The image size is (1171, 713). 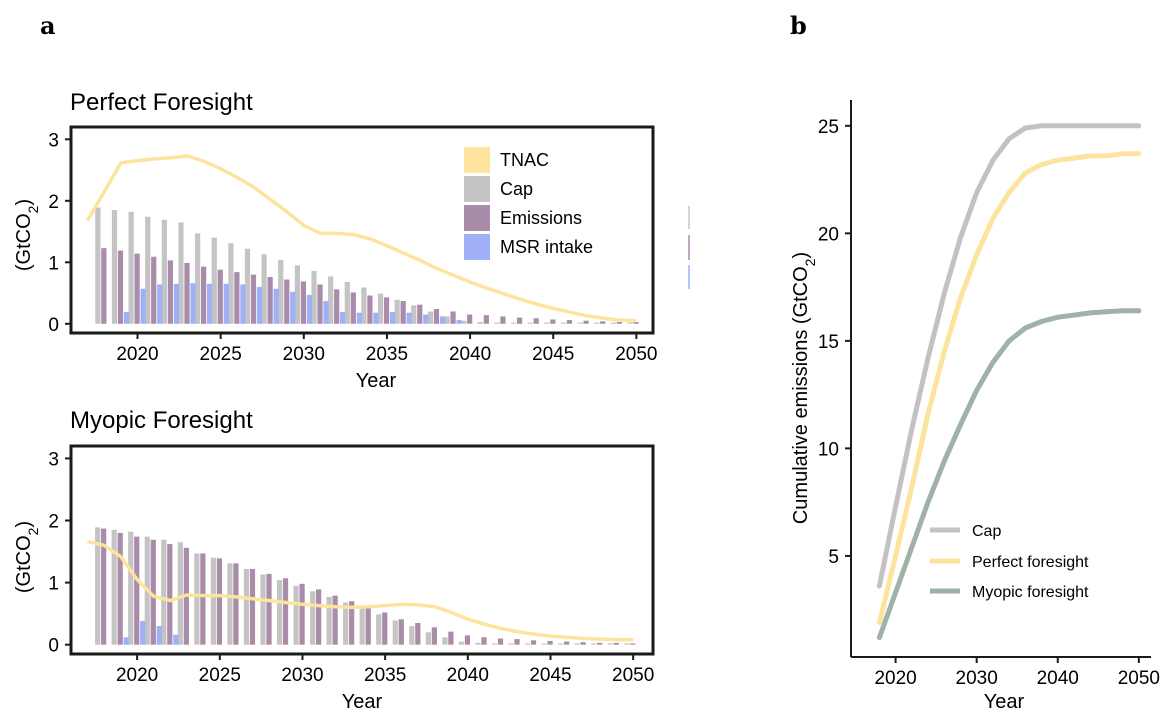 I want to click on legend-label-tnac: TNAC, so click(x=524, y=160).